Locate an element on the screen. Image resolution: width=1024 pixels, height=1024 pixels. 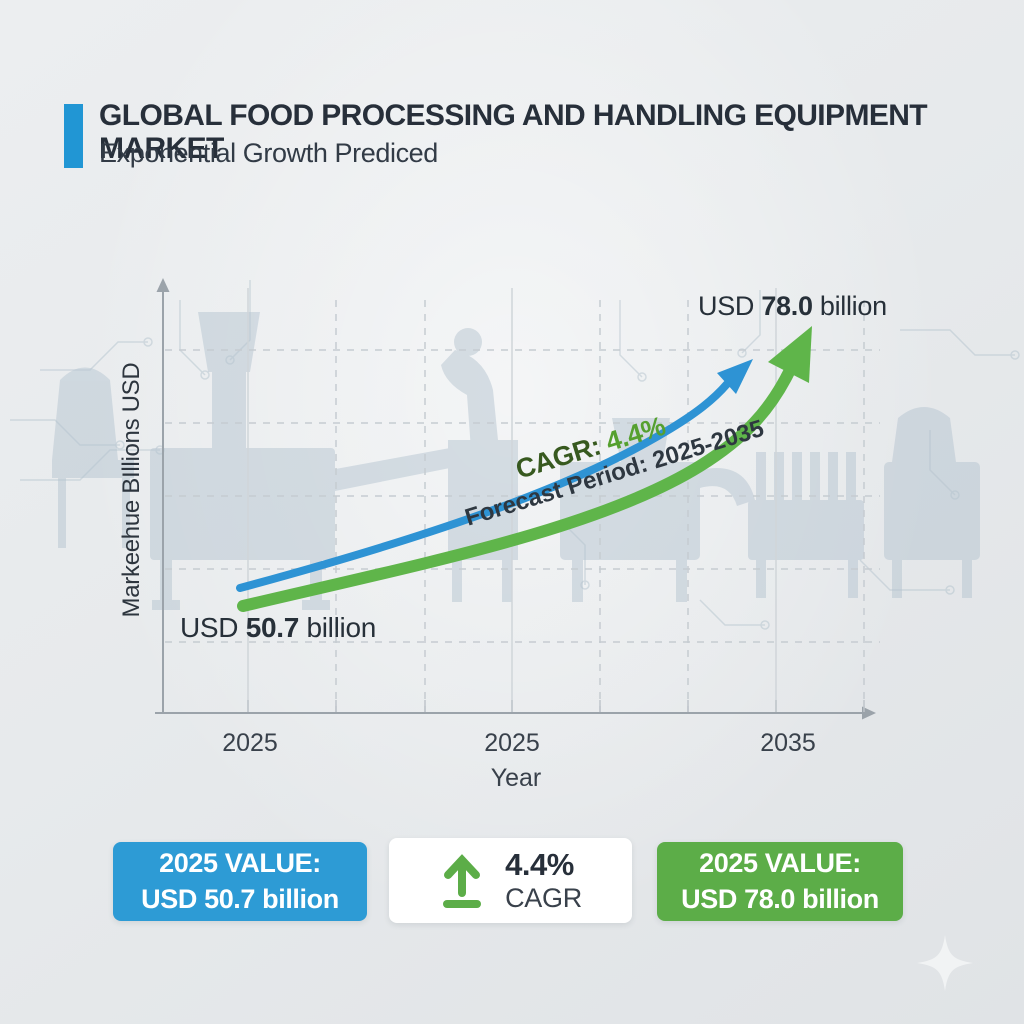
end-value-number: 78.0 is located at coordinates (787, 306).